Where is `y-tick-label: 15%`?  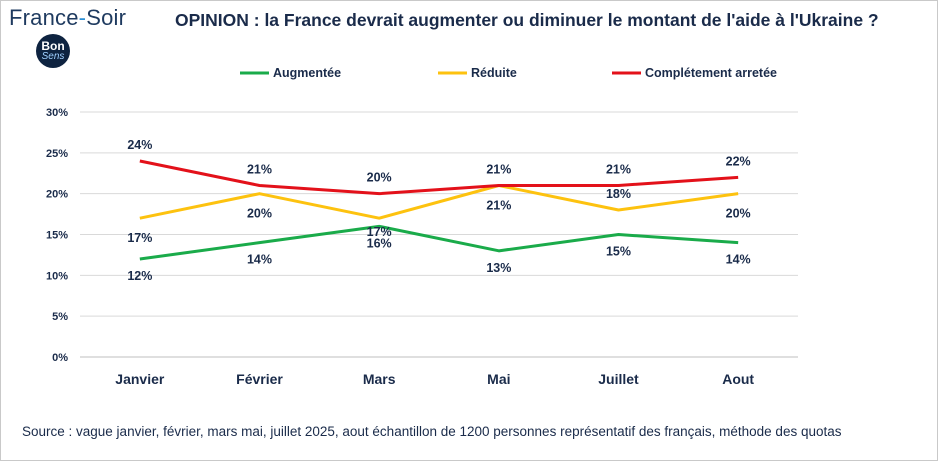 y-tick-label: 15% is located at coordinates (57, 236).